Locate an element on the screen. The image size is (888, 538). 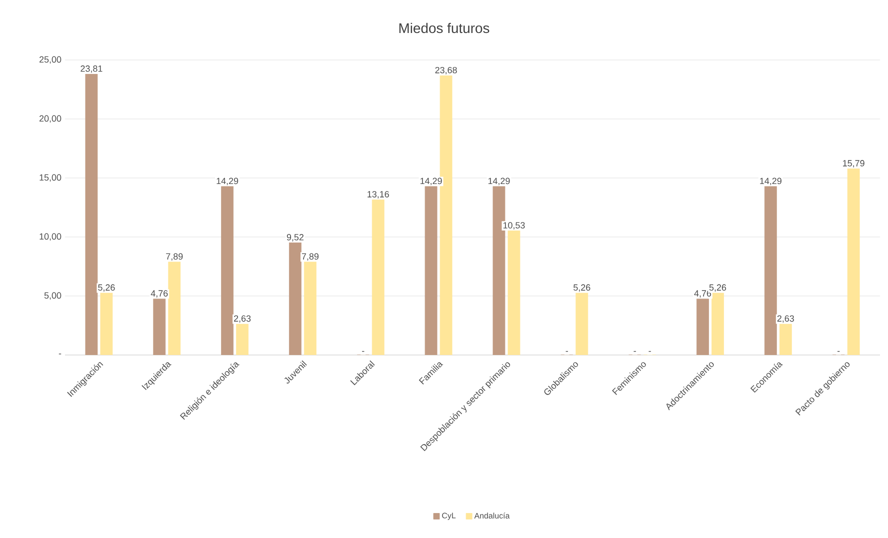
y-tick-label: 20,00 is located at coordinates (51, 119).